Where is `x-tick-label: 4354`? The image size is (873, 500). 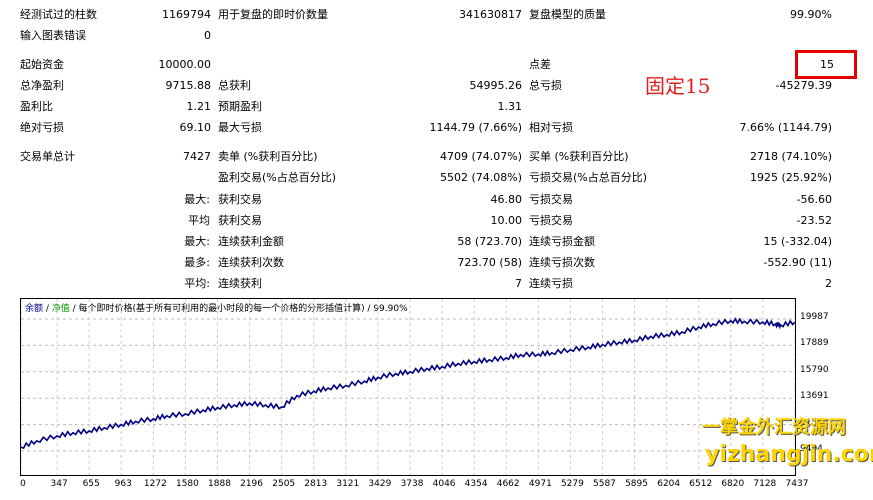
x-tick-label: 4354 is located at coordinates (476, 484).